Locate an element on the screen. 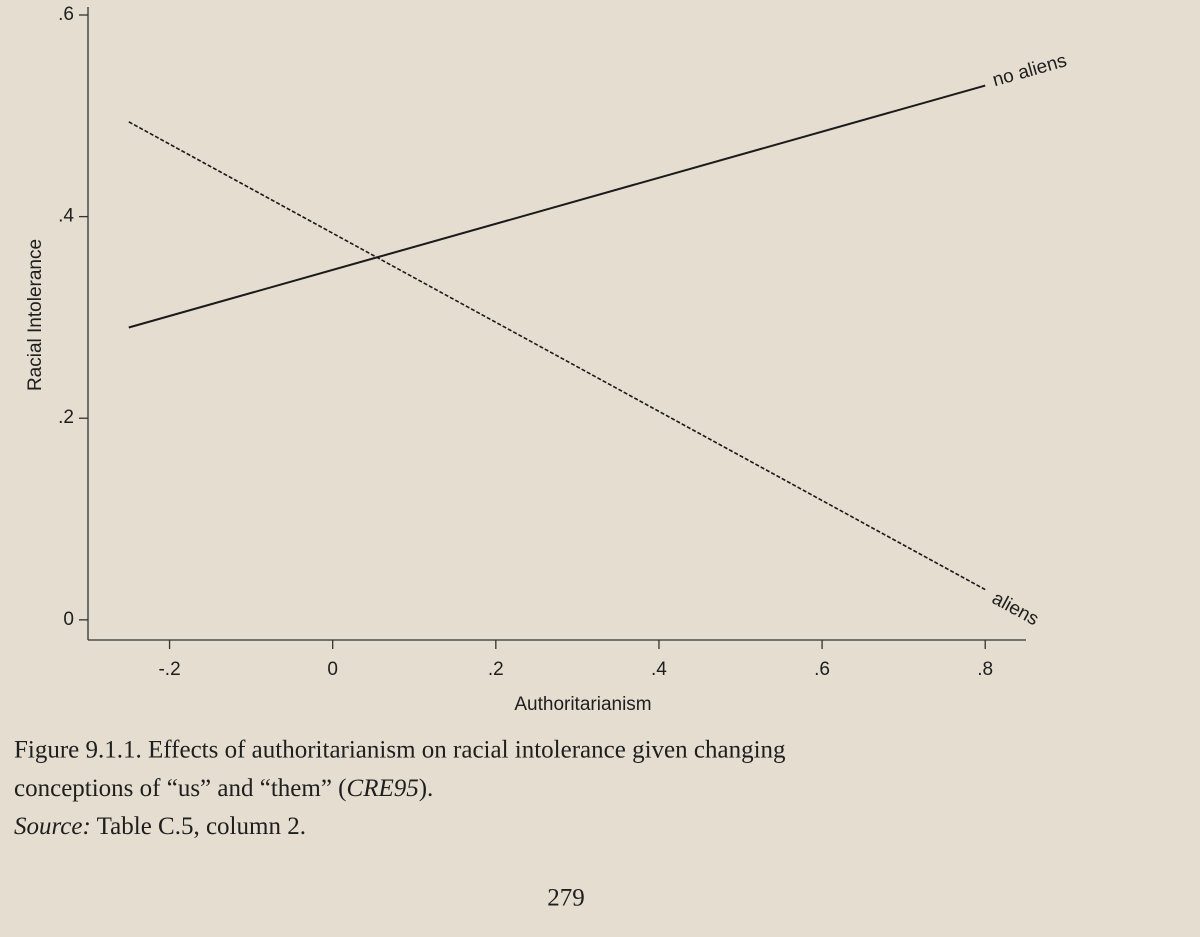  caption-line: conceptions of “us” and “them” (CRE95). is located at coordinates (223, 788).